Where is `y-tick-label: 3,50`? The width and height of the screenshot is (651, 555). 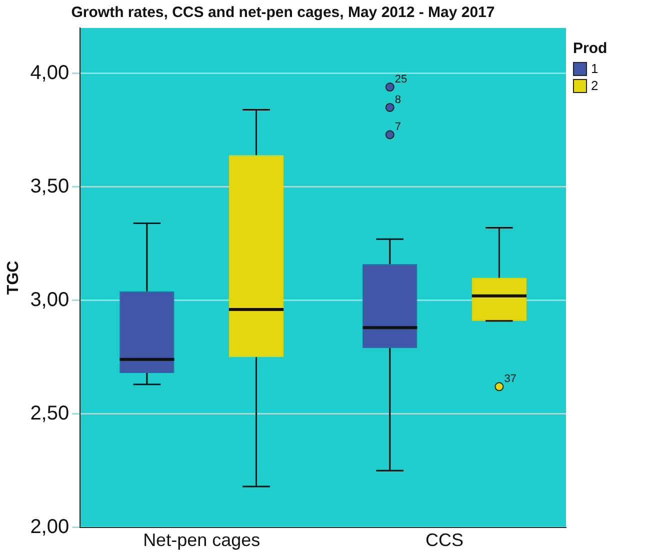
y-tick-label: 3,50 is located at coordinates (50, 186).